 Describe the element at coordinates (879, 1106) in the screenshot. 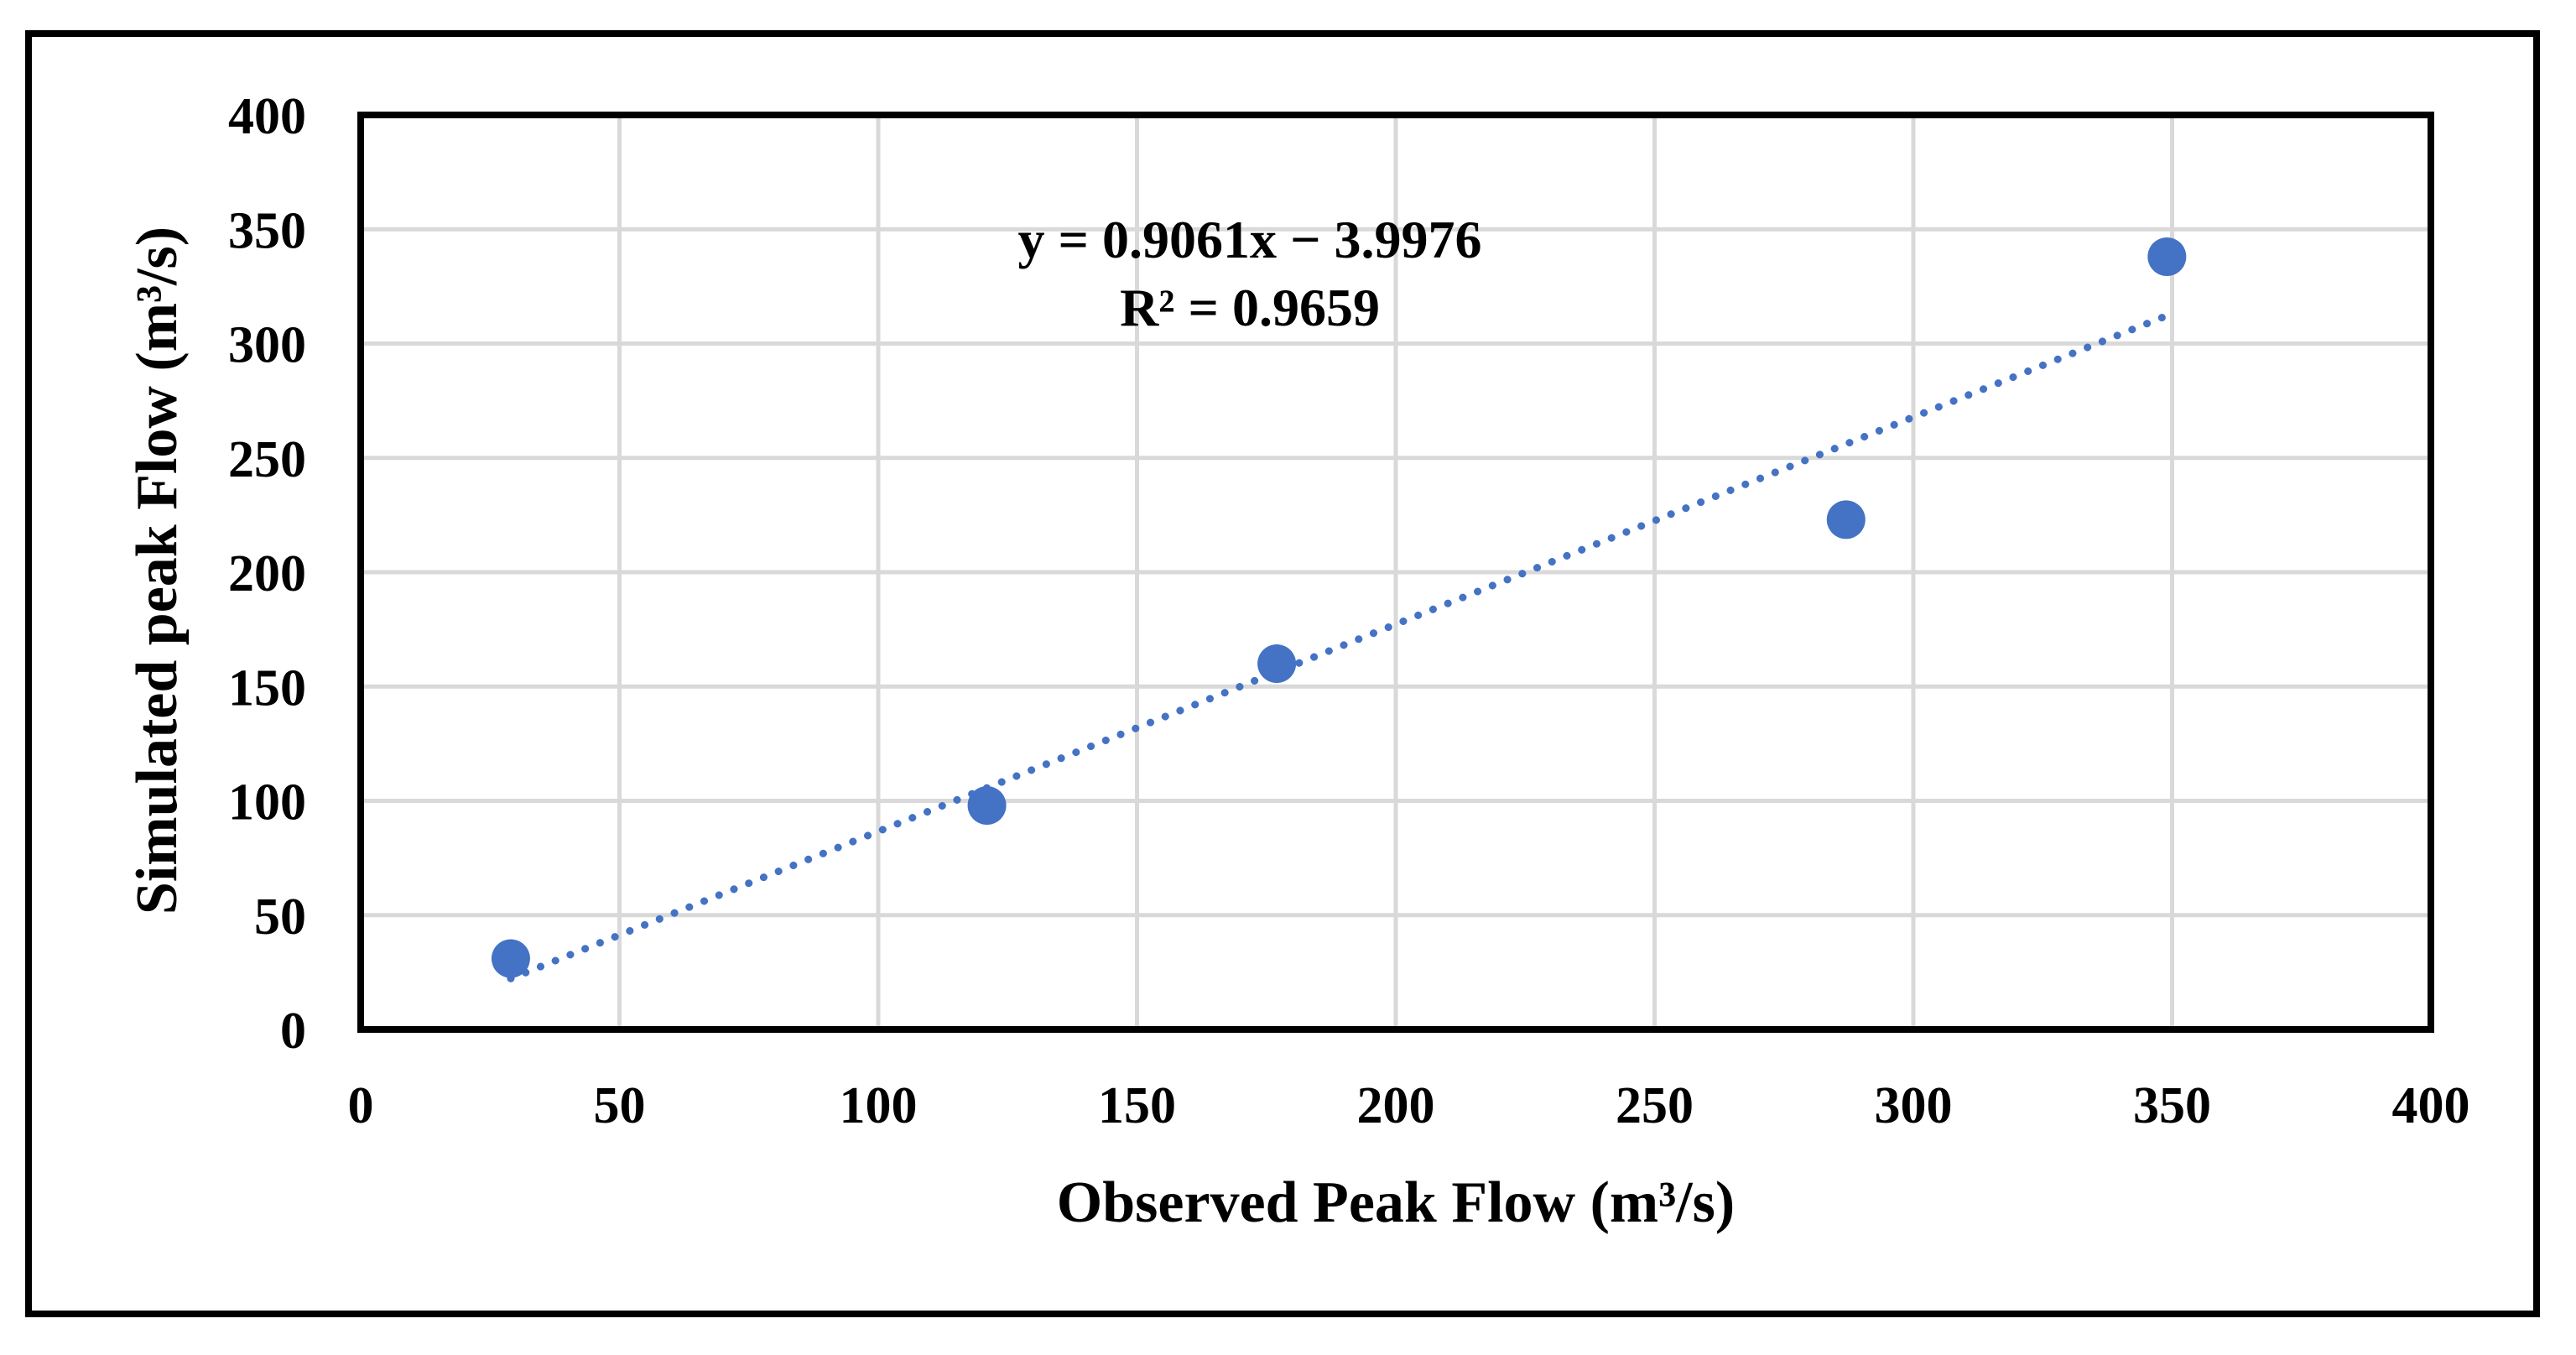

I see `x-tick-label: 100` at that location.